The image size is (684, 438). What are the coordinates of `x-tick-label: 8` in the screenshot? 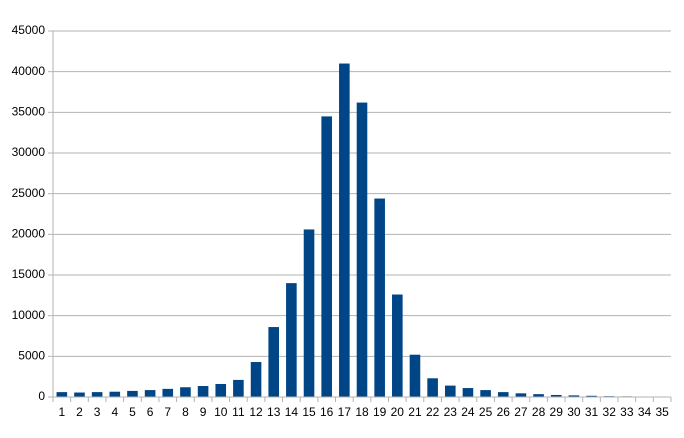 It's located at (185, 412).